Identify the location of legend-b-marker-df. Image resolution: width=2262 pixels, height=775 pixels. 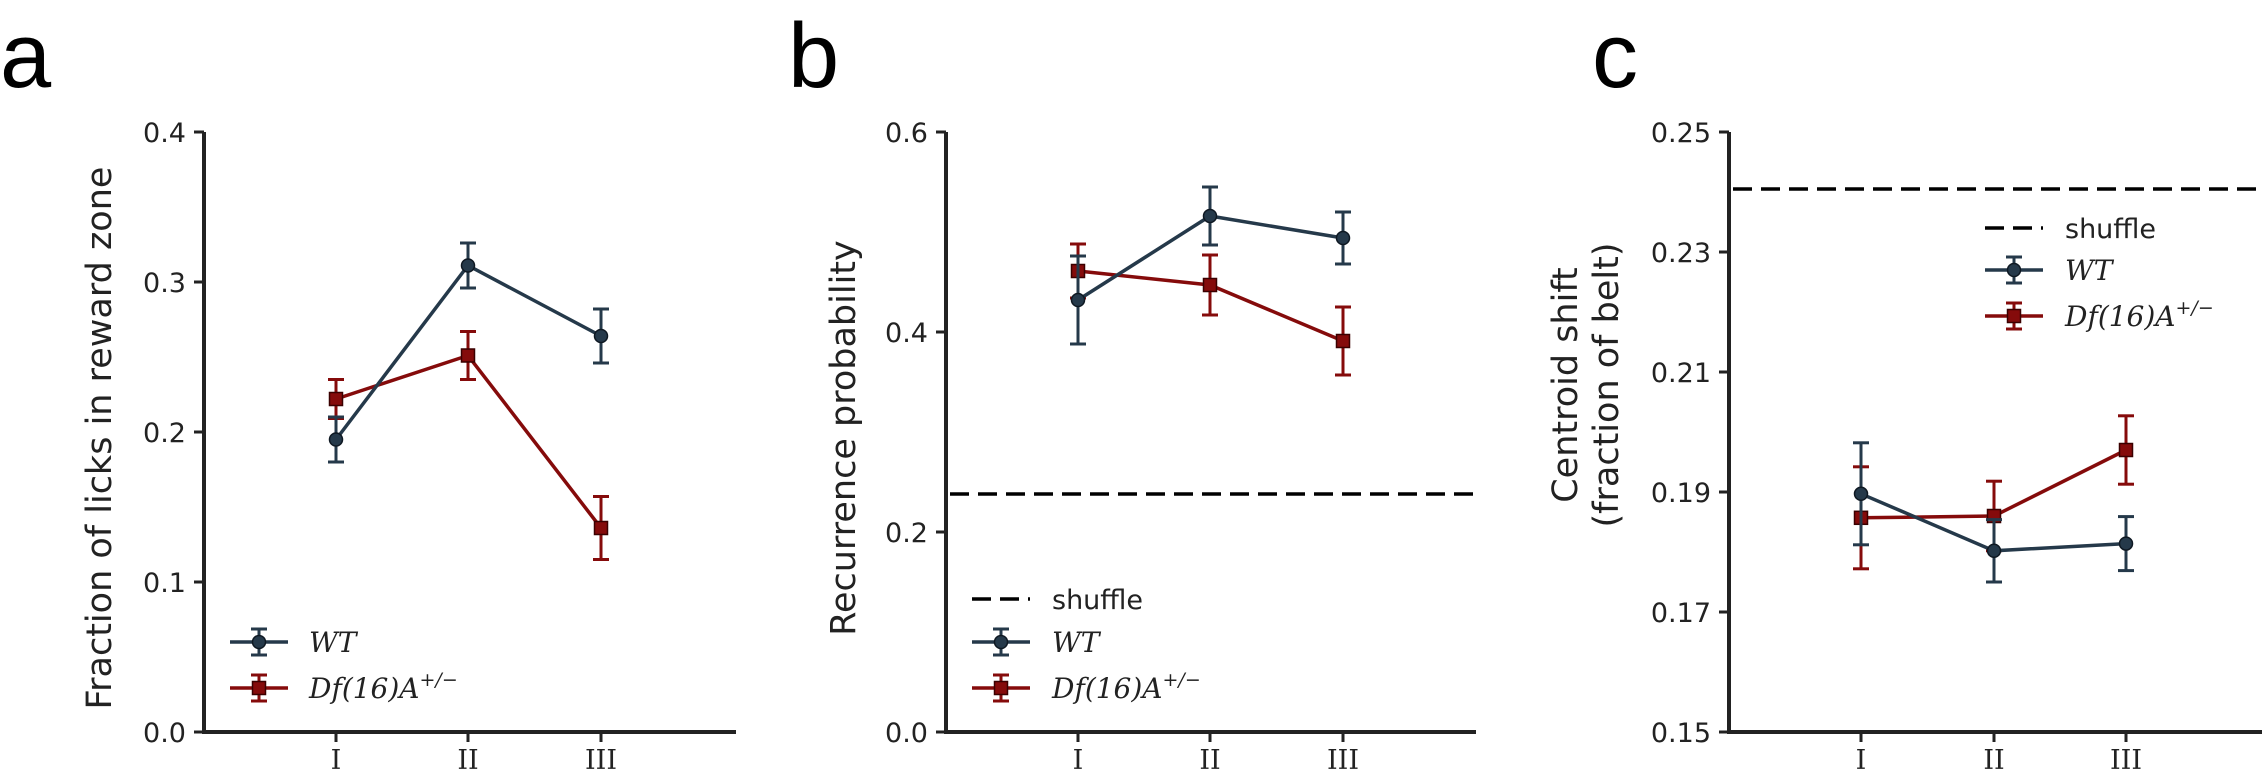
(1001, 688).